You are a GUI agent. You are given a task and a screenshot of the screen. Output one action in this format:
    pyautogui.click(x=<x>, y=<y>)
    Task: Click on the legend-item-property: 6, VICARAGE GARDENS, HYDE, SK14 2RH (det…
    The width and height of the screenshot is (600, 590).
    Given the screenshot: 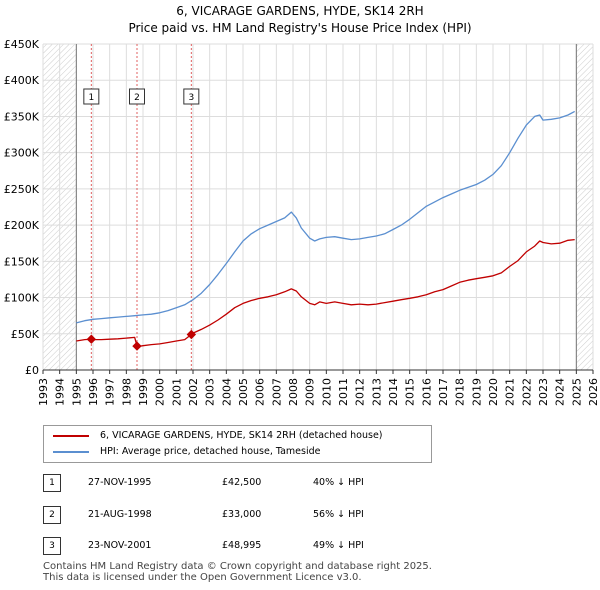 What is the action you would take?
    pyautogui.click(x=236, y=436)
    